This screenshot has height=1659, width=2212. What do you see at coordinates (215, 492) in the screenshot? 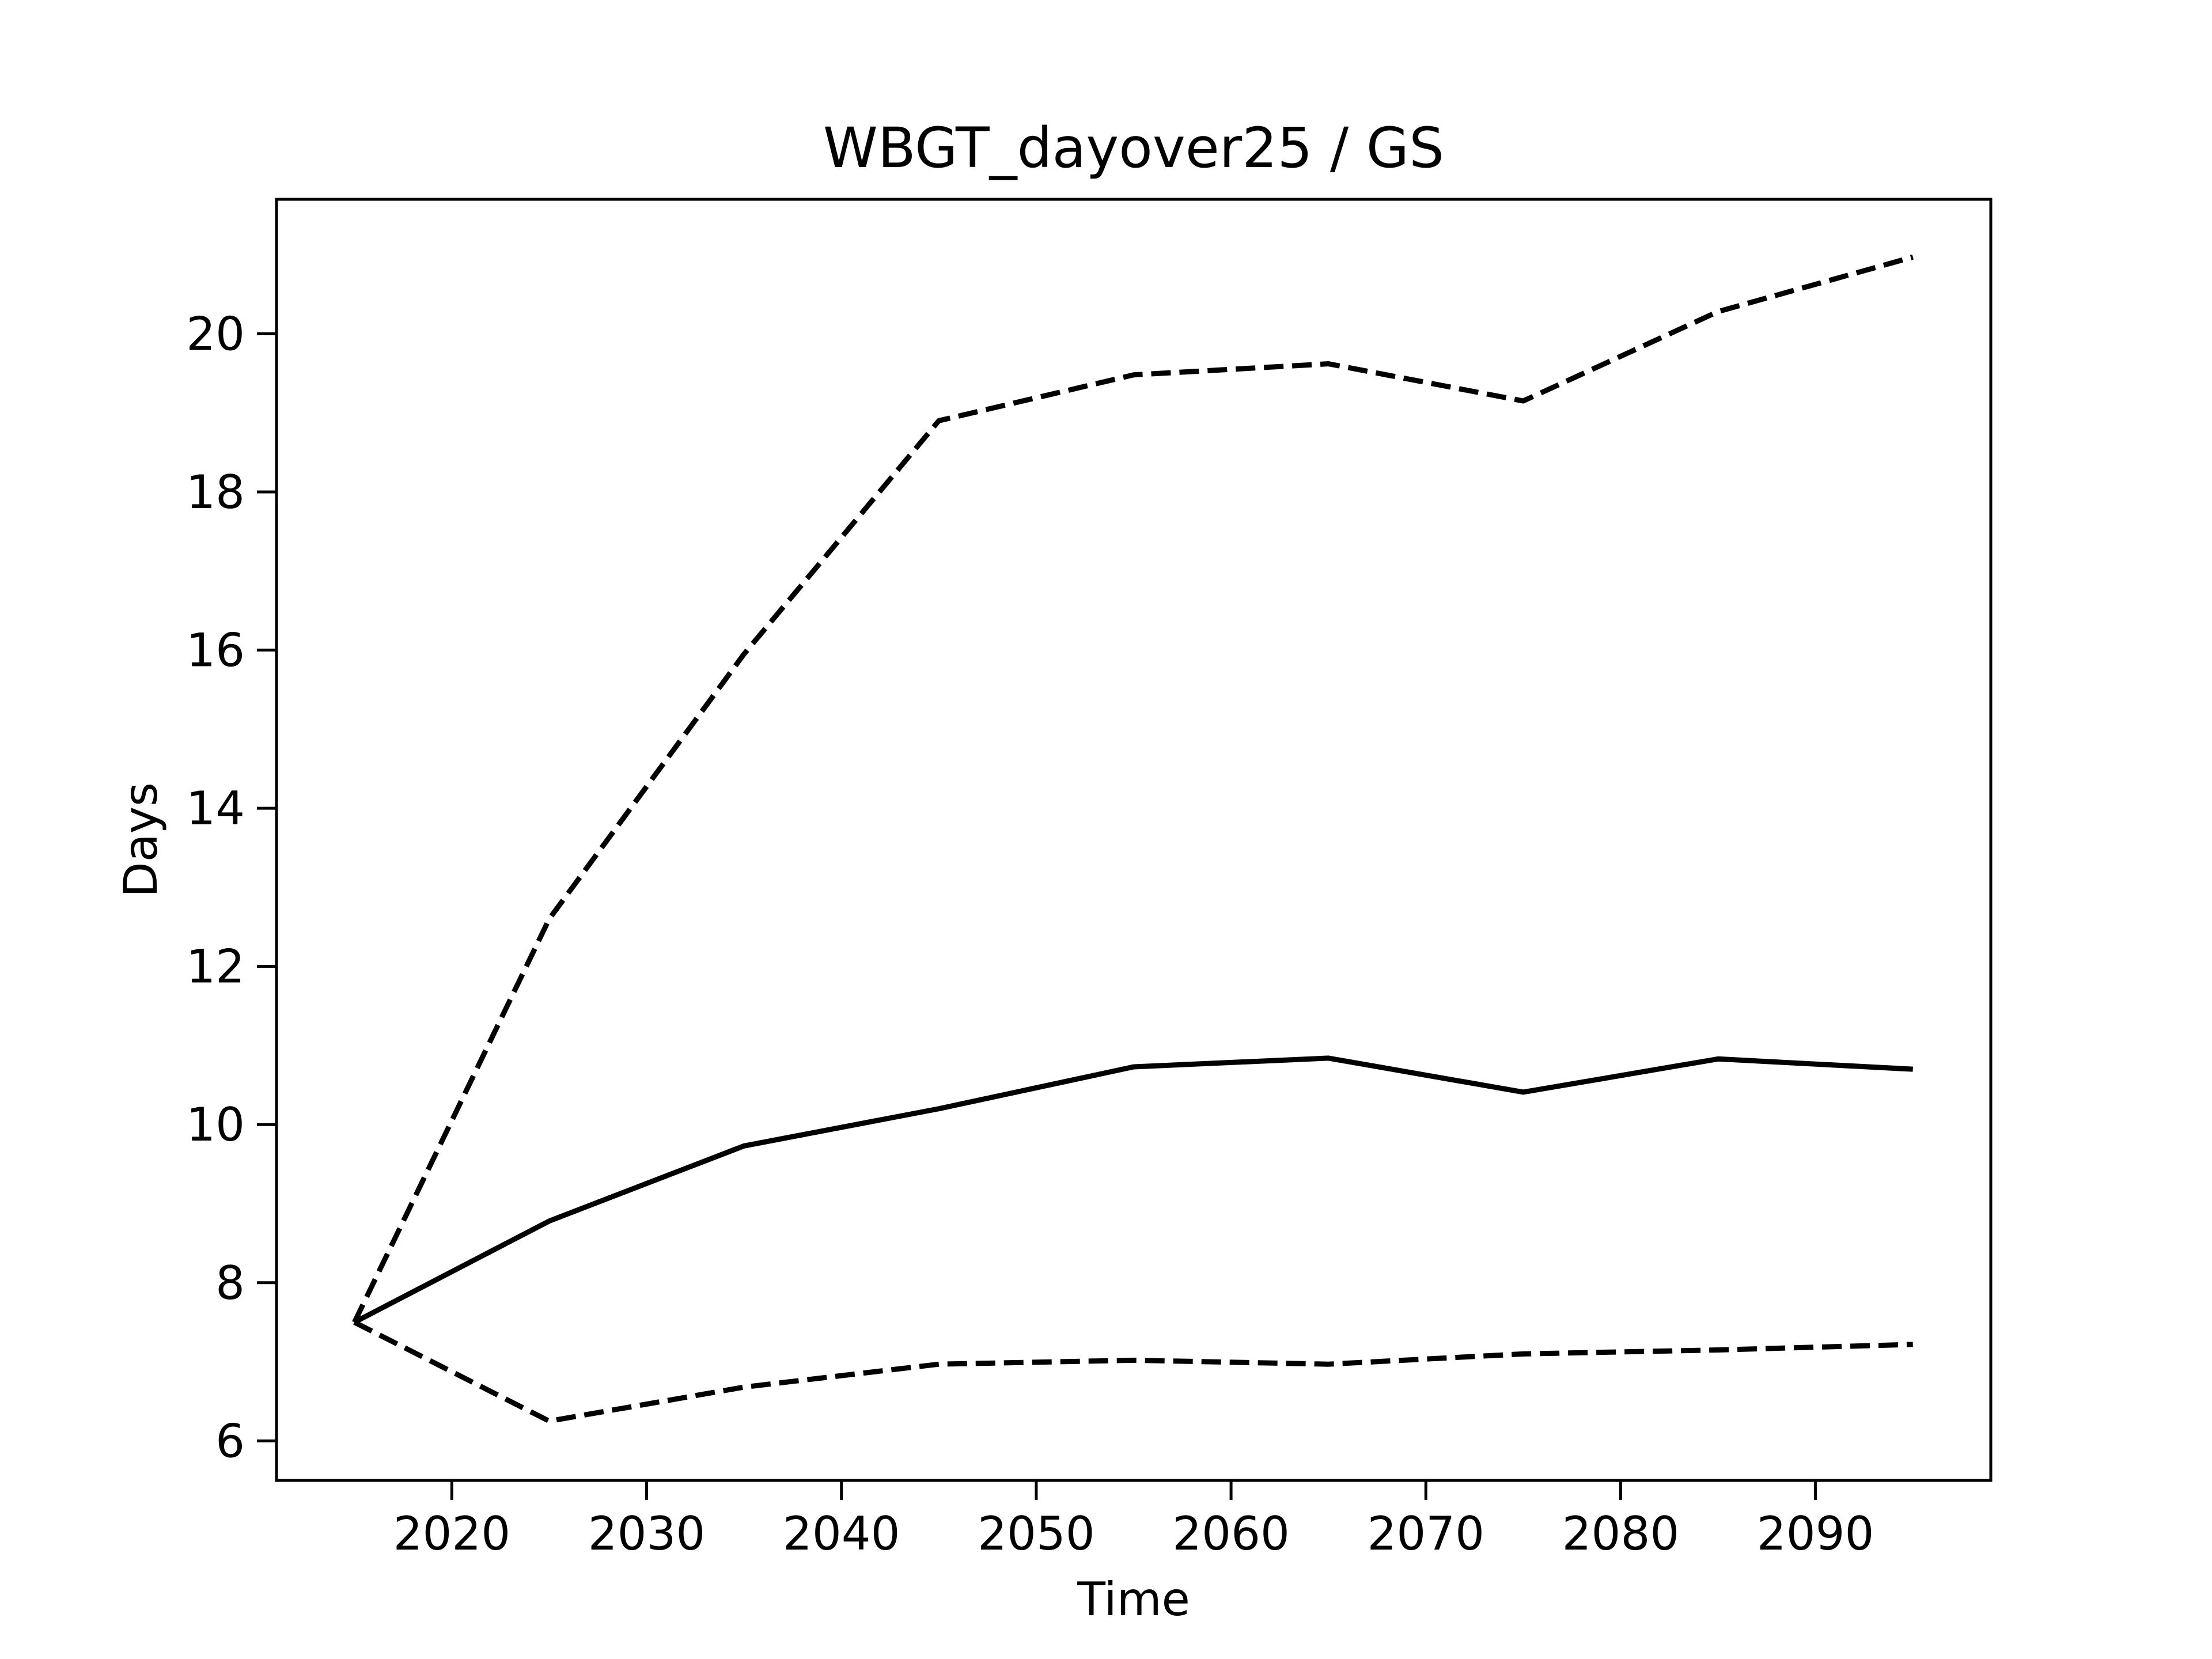
I see `y-tick-label: 18` at bounding box center [215, 492].